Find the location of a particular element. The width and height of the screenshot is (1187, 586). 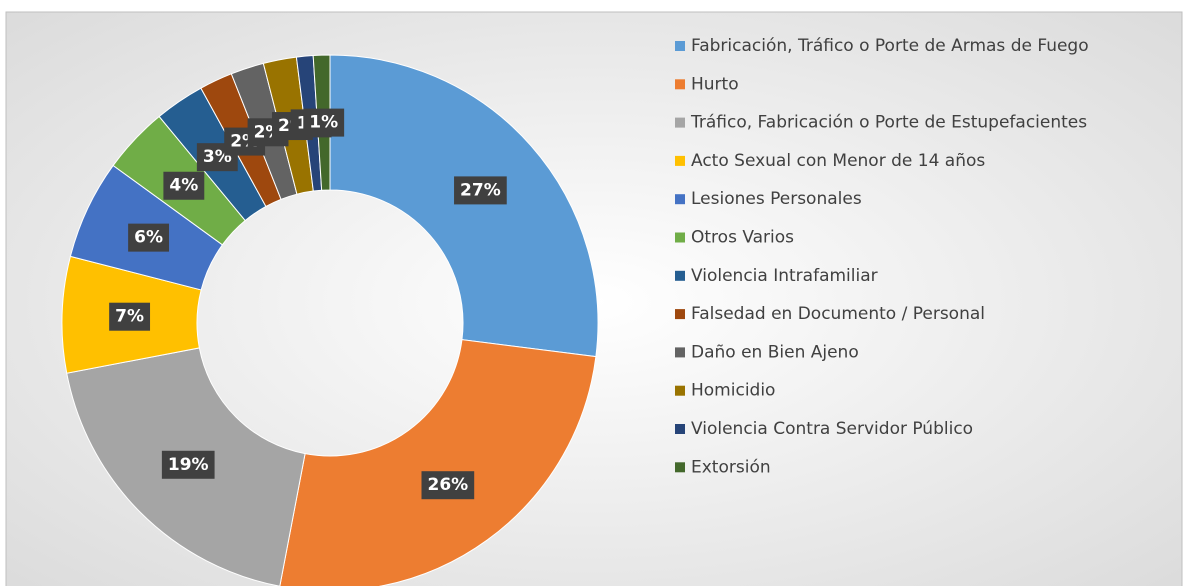

data-label: 4% is located at coordinates (184, 185).